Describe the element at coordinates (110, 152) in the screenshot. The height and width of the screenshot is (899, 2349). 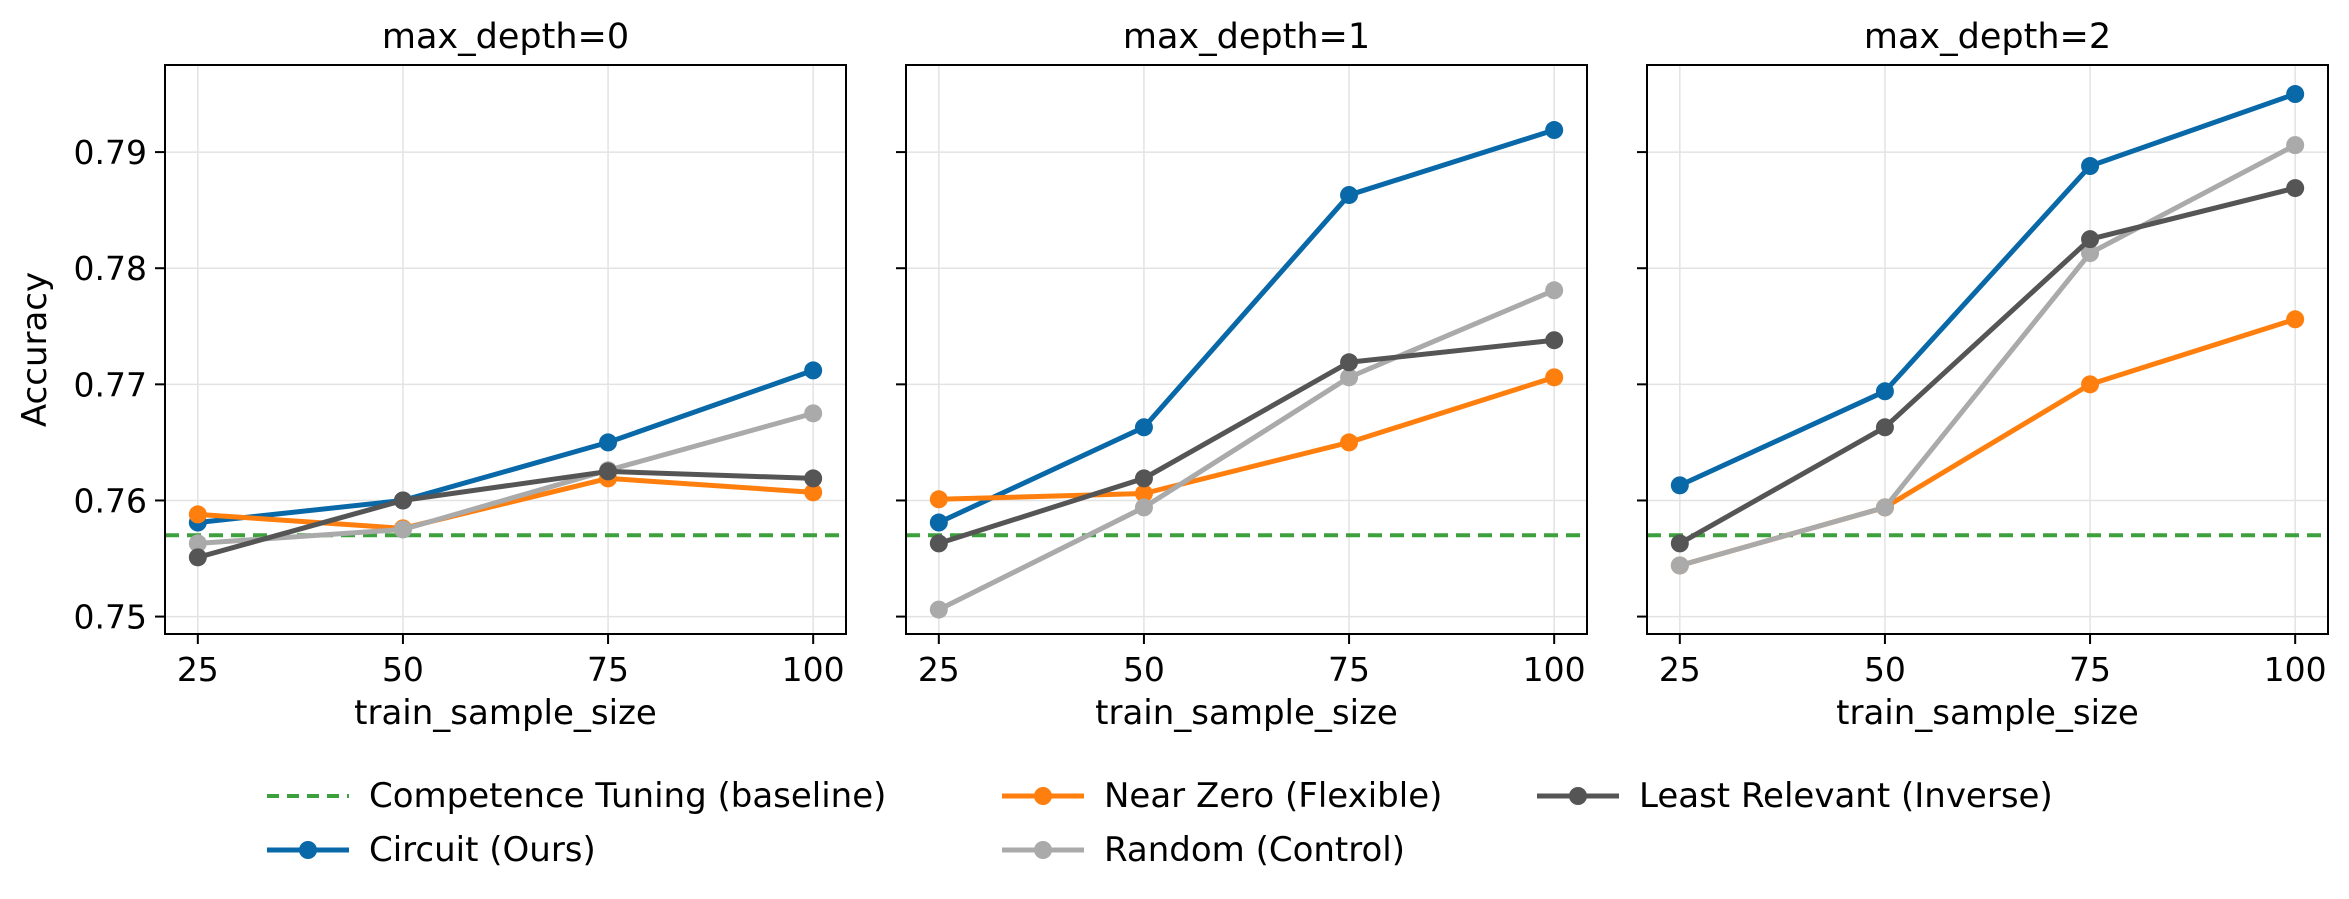
I see `y-tick-label: 0.79` at that location.